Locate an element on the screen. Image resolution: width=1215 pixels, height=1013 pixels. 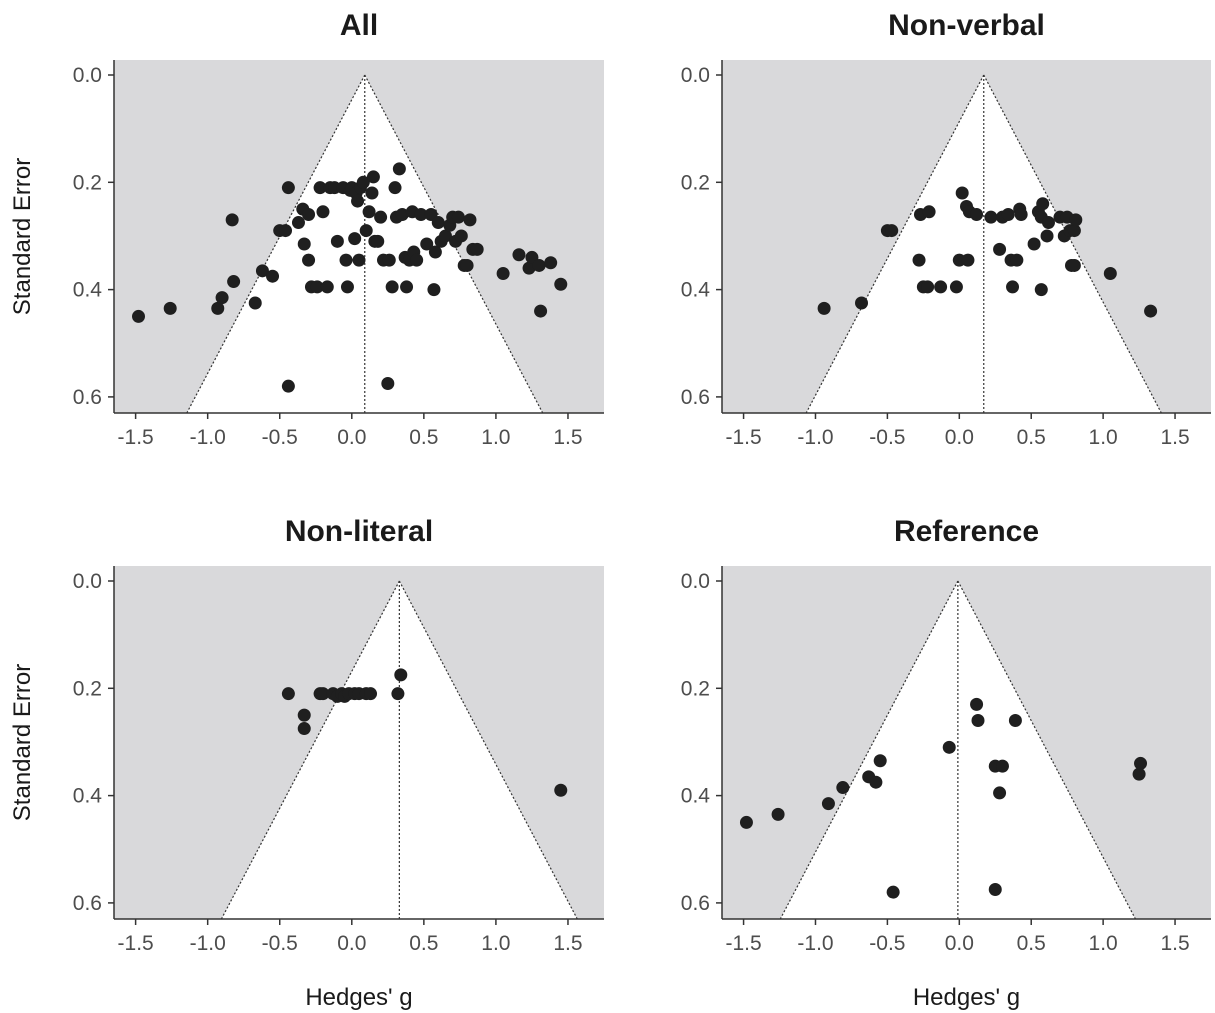
y-tick-label: 0.2 is located at coordinates (87, 182).